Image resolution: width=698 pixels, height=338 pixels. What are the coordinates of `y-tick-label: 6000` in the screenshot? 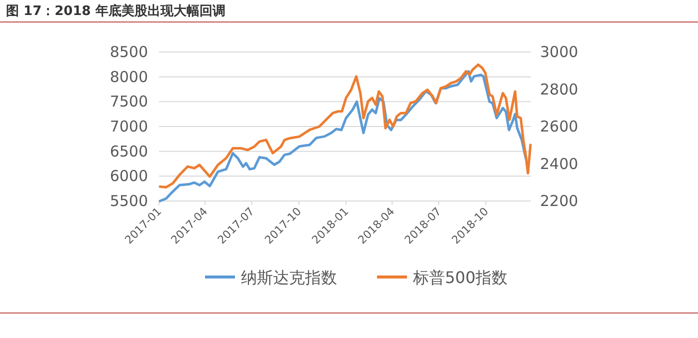 It's located at (129, 176).